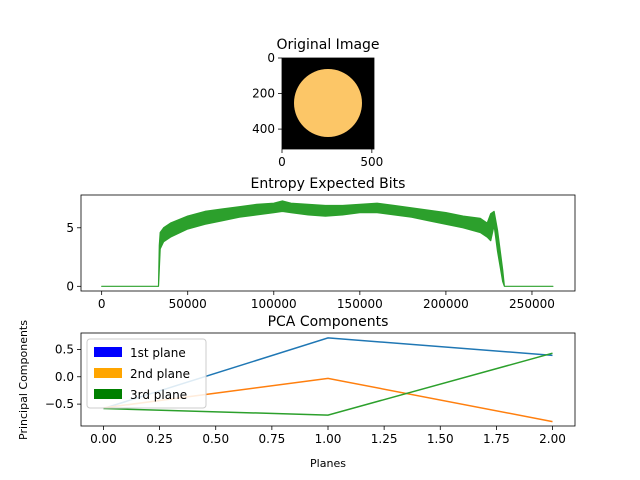  Describe the element at coordinates (328, 184) in the screenshot. I see `entropy-title: Entropy Expected Bits` at that location.